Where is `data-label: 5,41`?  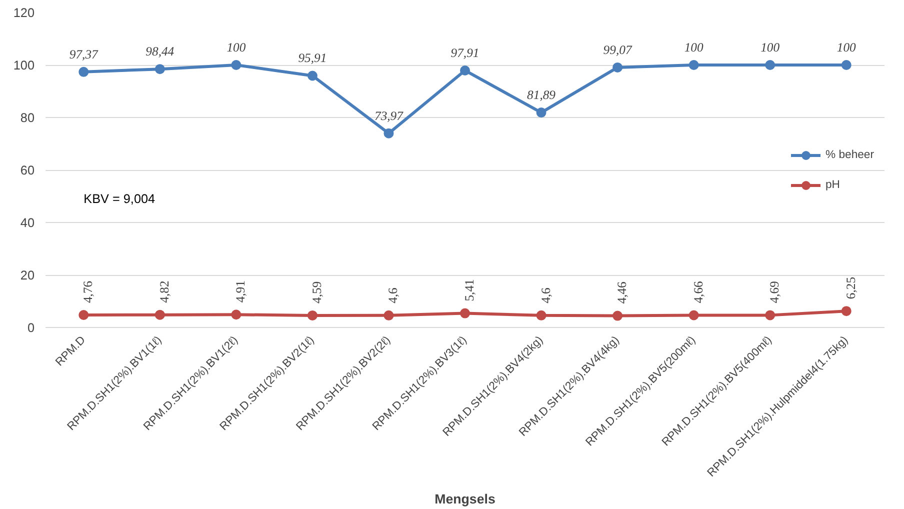
data-label: 5,41 is located at coordinates (469, 290).